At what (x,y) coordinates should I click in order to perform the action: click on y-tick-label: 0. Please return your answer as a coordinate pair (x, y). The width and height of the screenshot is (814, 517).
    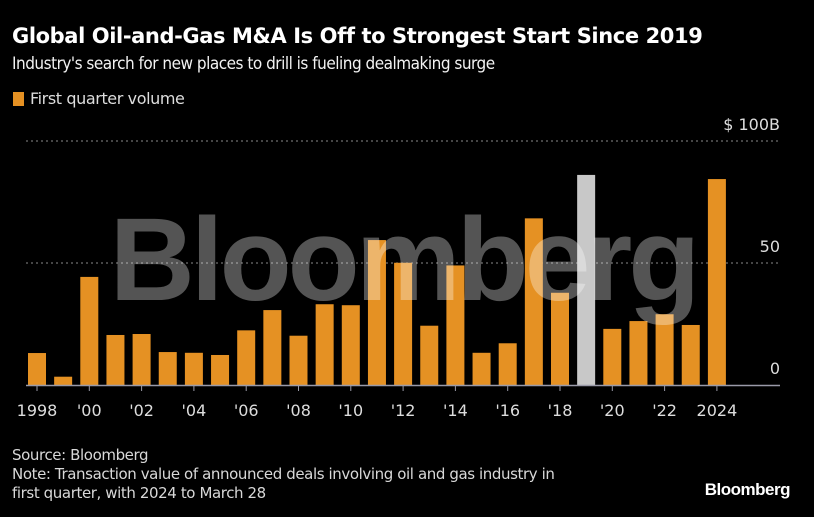
    Looking at the image, I should click on (775, 368).